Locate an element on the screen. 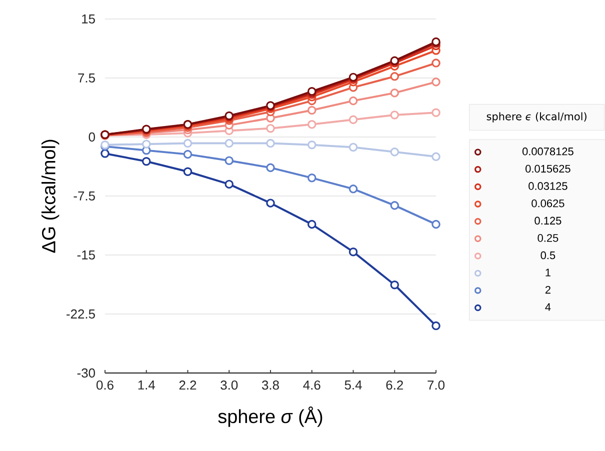 This screenshot has height=451, width=605. y-tick-label: 0 is located at coordinates (91, 137).